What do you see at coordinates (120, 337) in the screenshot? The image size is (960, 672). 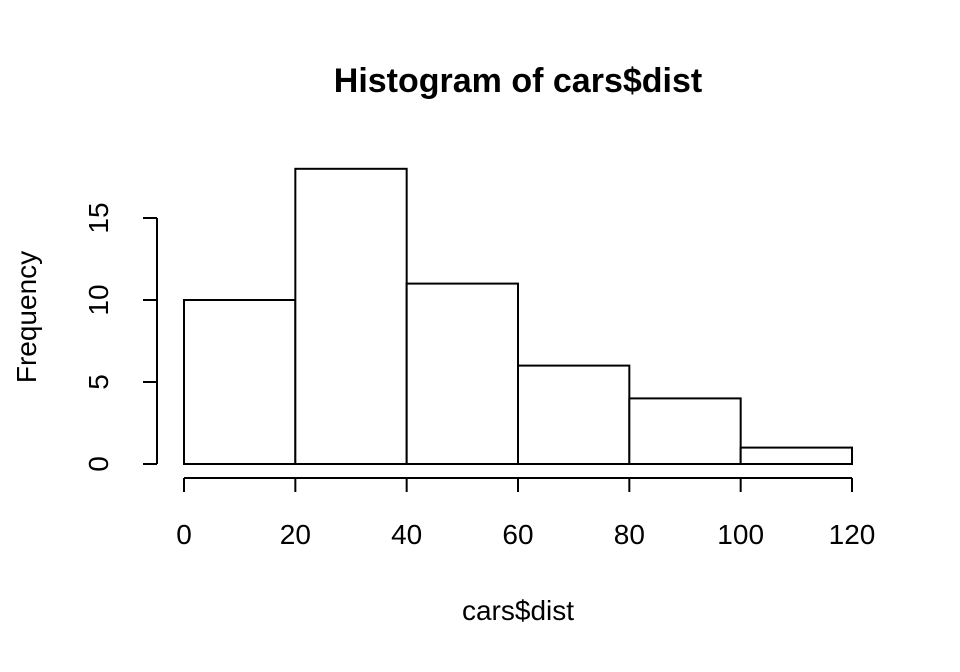 I see `y-axis: 0 5 10 15` at bounding box center [120, 337].